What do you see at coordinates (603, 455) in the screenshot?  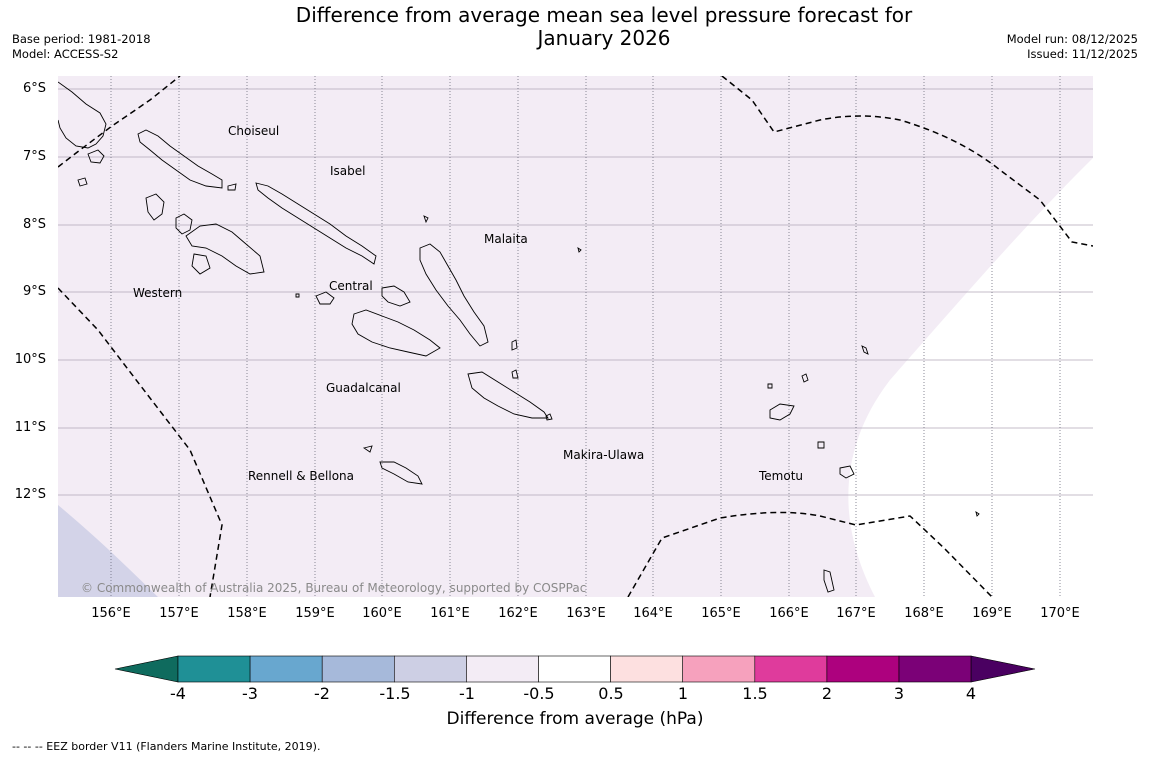 I see `region-label-makira-ulawa: Makira-Ulawa` at bounding box center [603, 455].